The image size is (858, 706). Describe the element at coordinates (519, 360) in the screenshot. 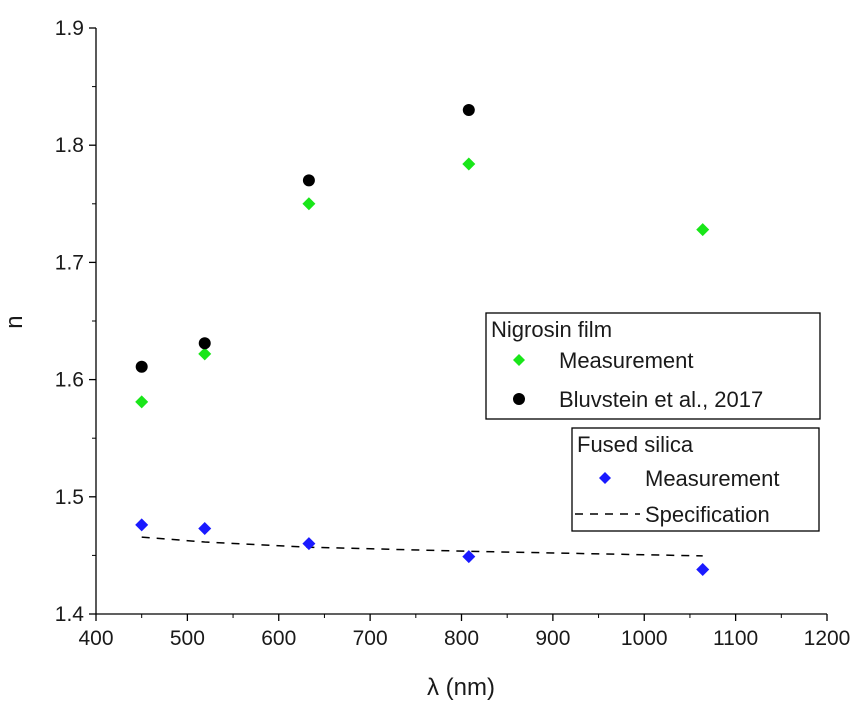

I see `legend-green-diamond-marker` at that location.